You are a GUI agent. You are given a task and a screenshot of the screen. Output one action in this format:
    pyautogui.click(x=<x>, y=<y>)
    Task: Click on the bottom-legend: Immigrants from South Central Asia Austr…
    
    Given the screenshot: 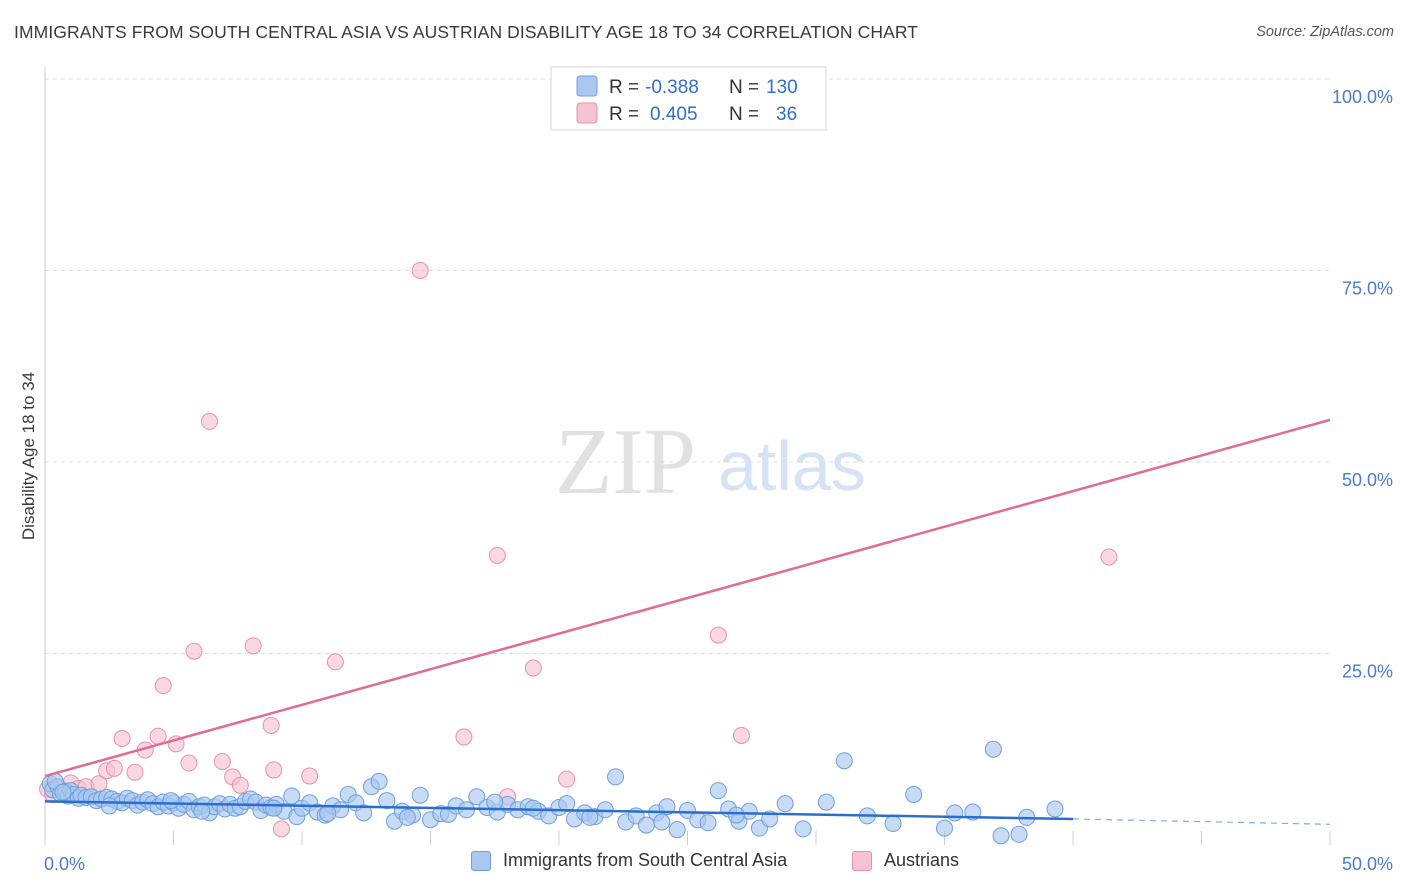 What is the action you would take?
    pyautogui.click(x=703, y=865)
    